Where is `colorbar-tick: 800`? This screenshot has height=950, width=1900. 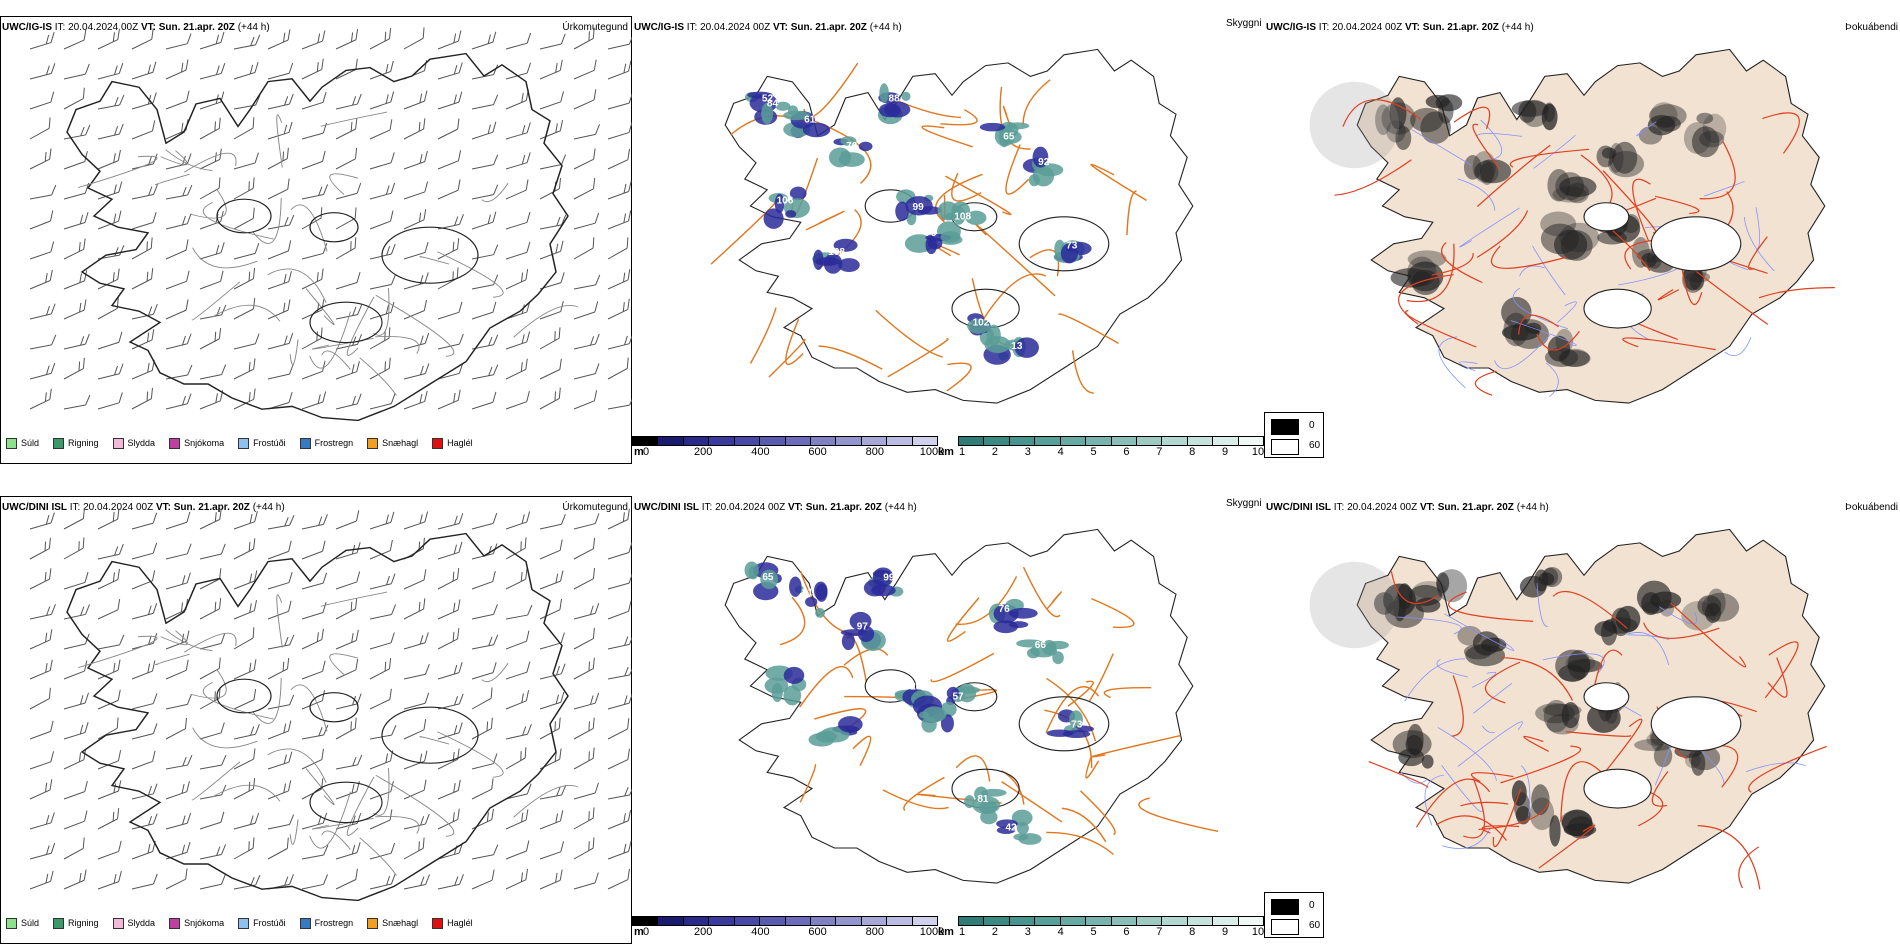 colorbar-tick: 800 is located at coordinates (874, 932).